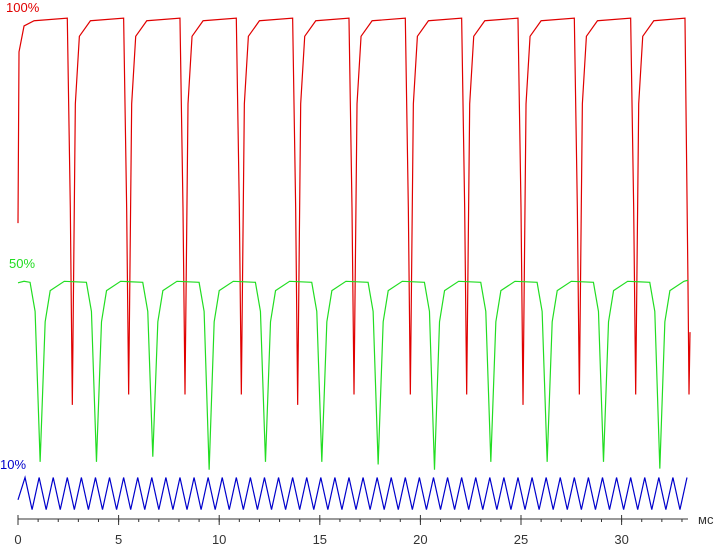  What do you see at coordinates (521, 539) in the screenshot?
I see `x-tick-label: 25` at bounding box center [521, 539].